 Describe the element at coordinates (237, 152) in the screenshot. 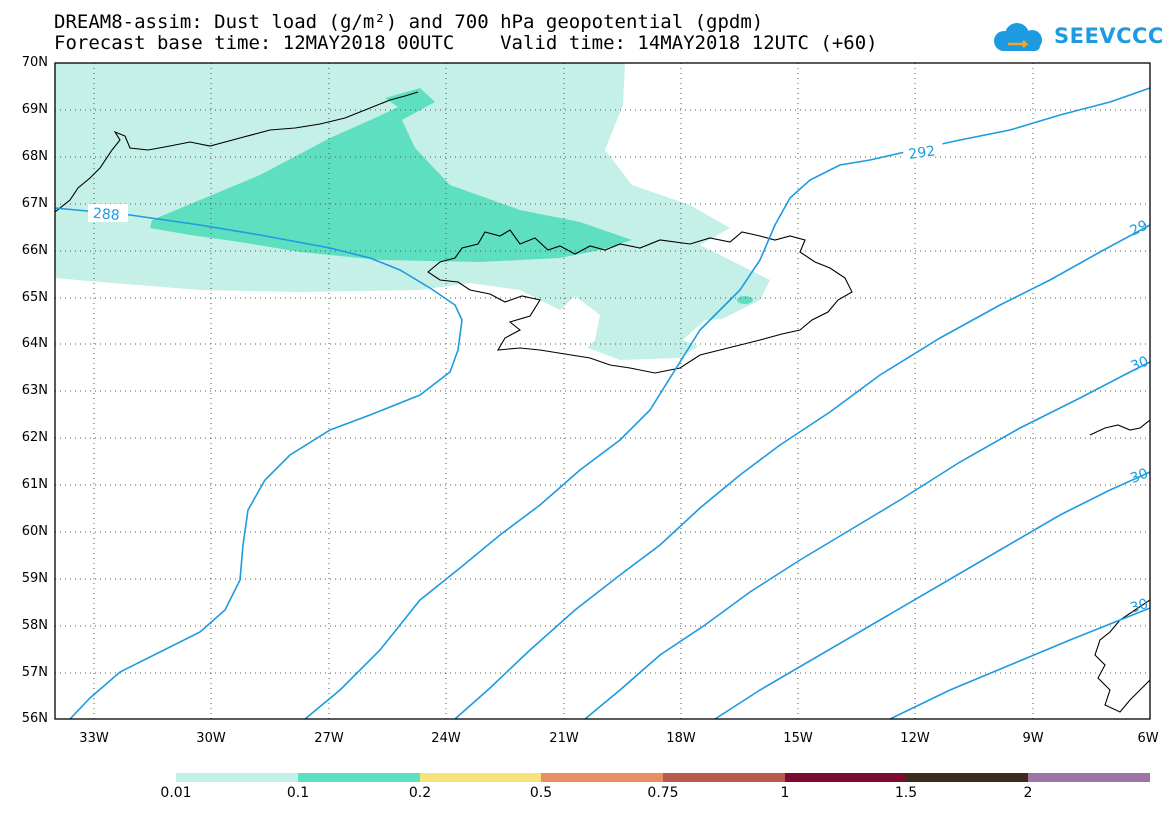

I see `greenland-coastline` at that location.